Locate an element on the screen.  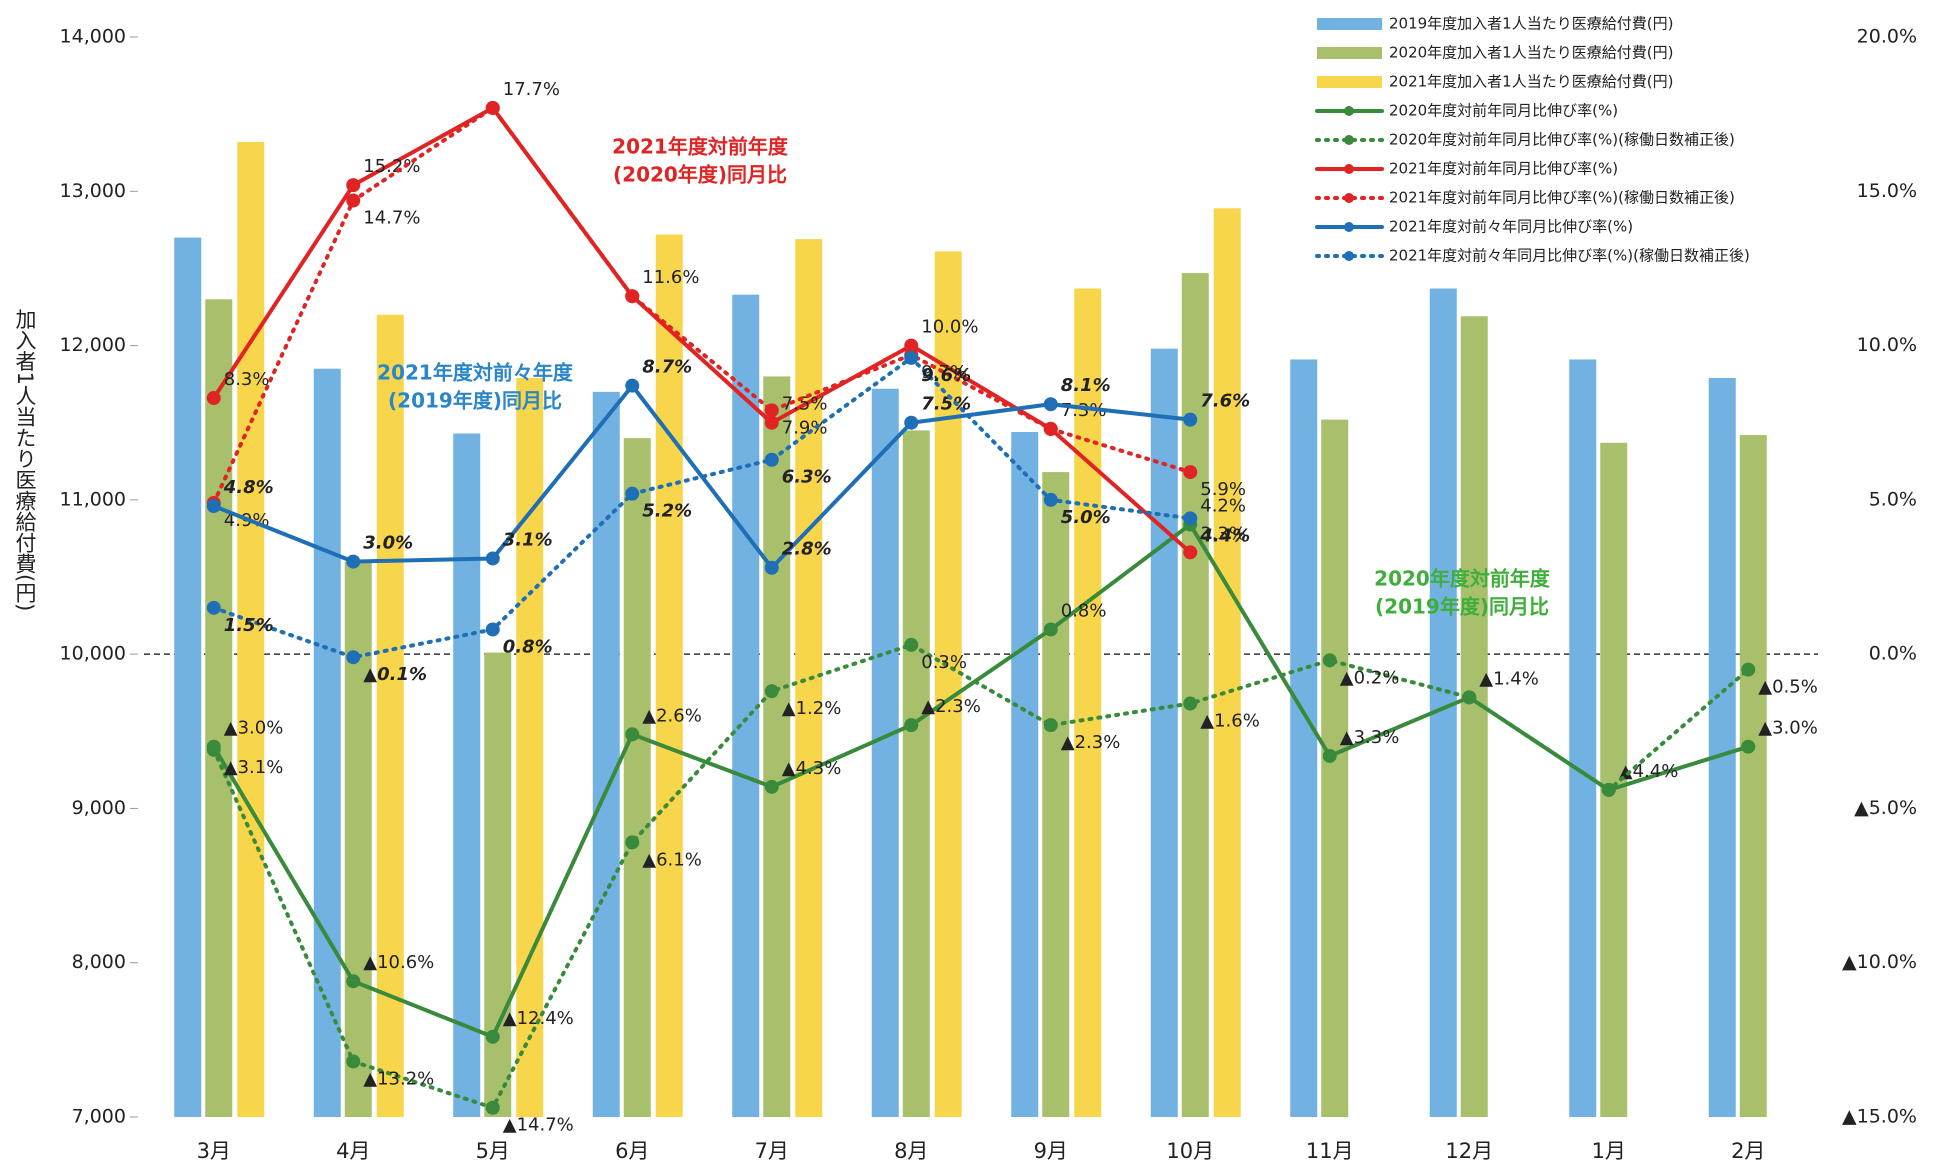
value-label: 9.6% is located at coordinates (946, 375).